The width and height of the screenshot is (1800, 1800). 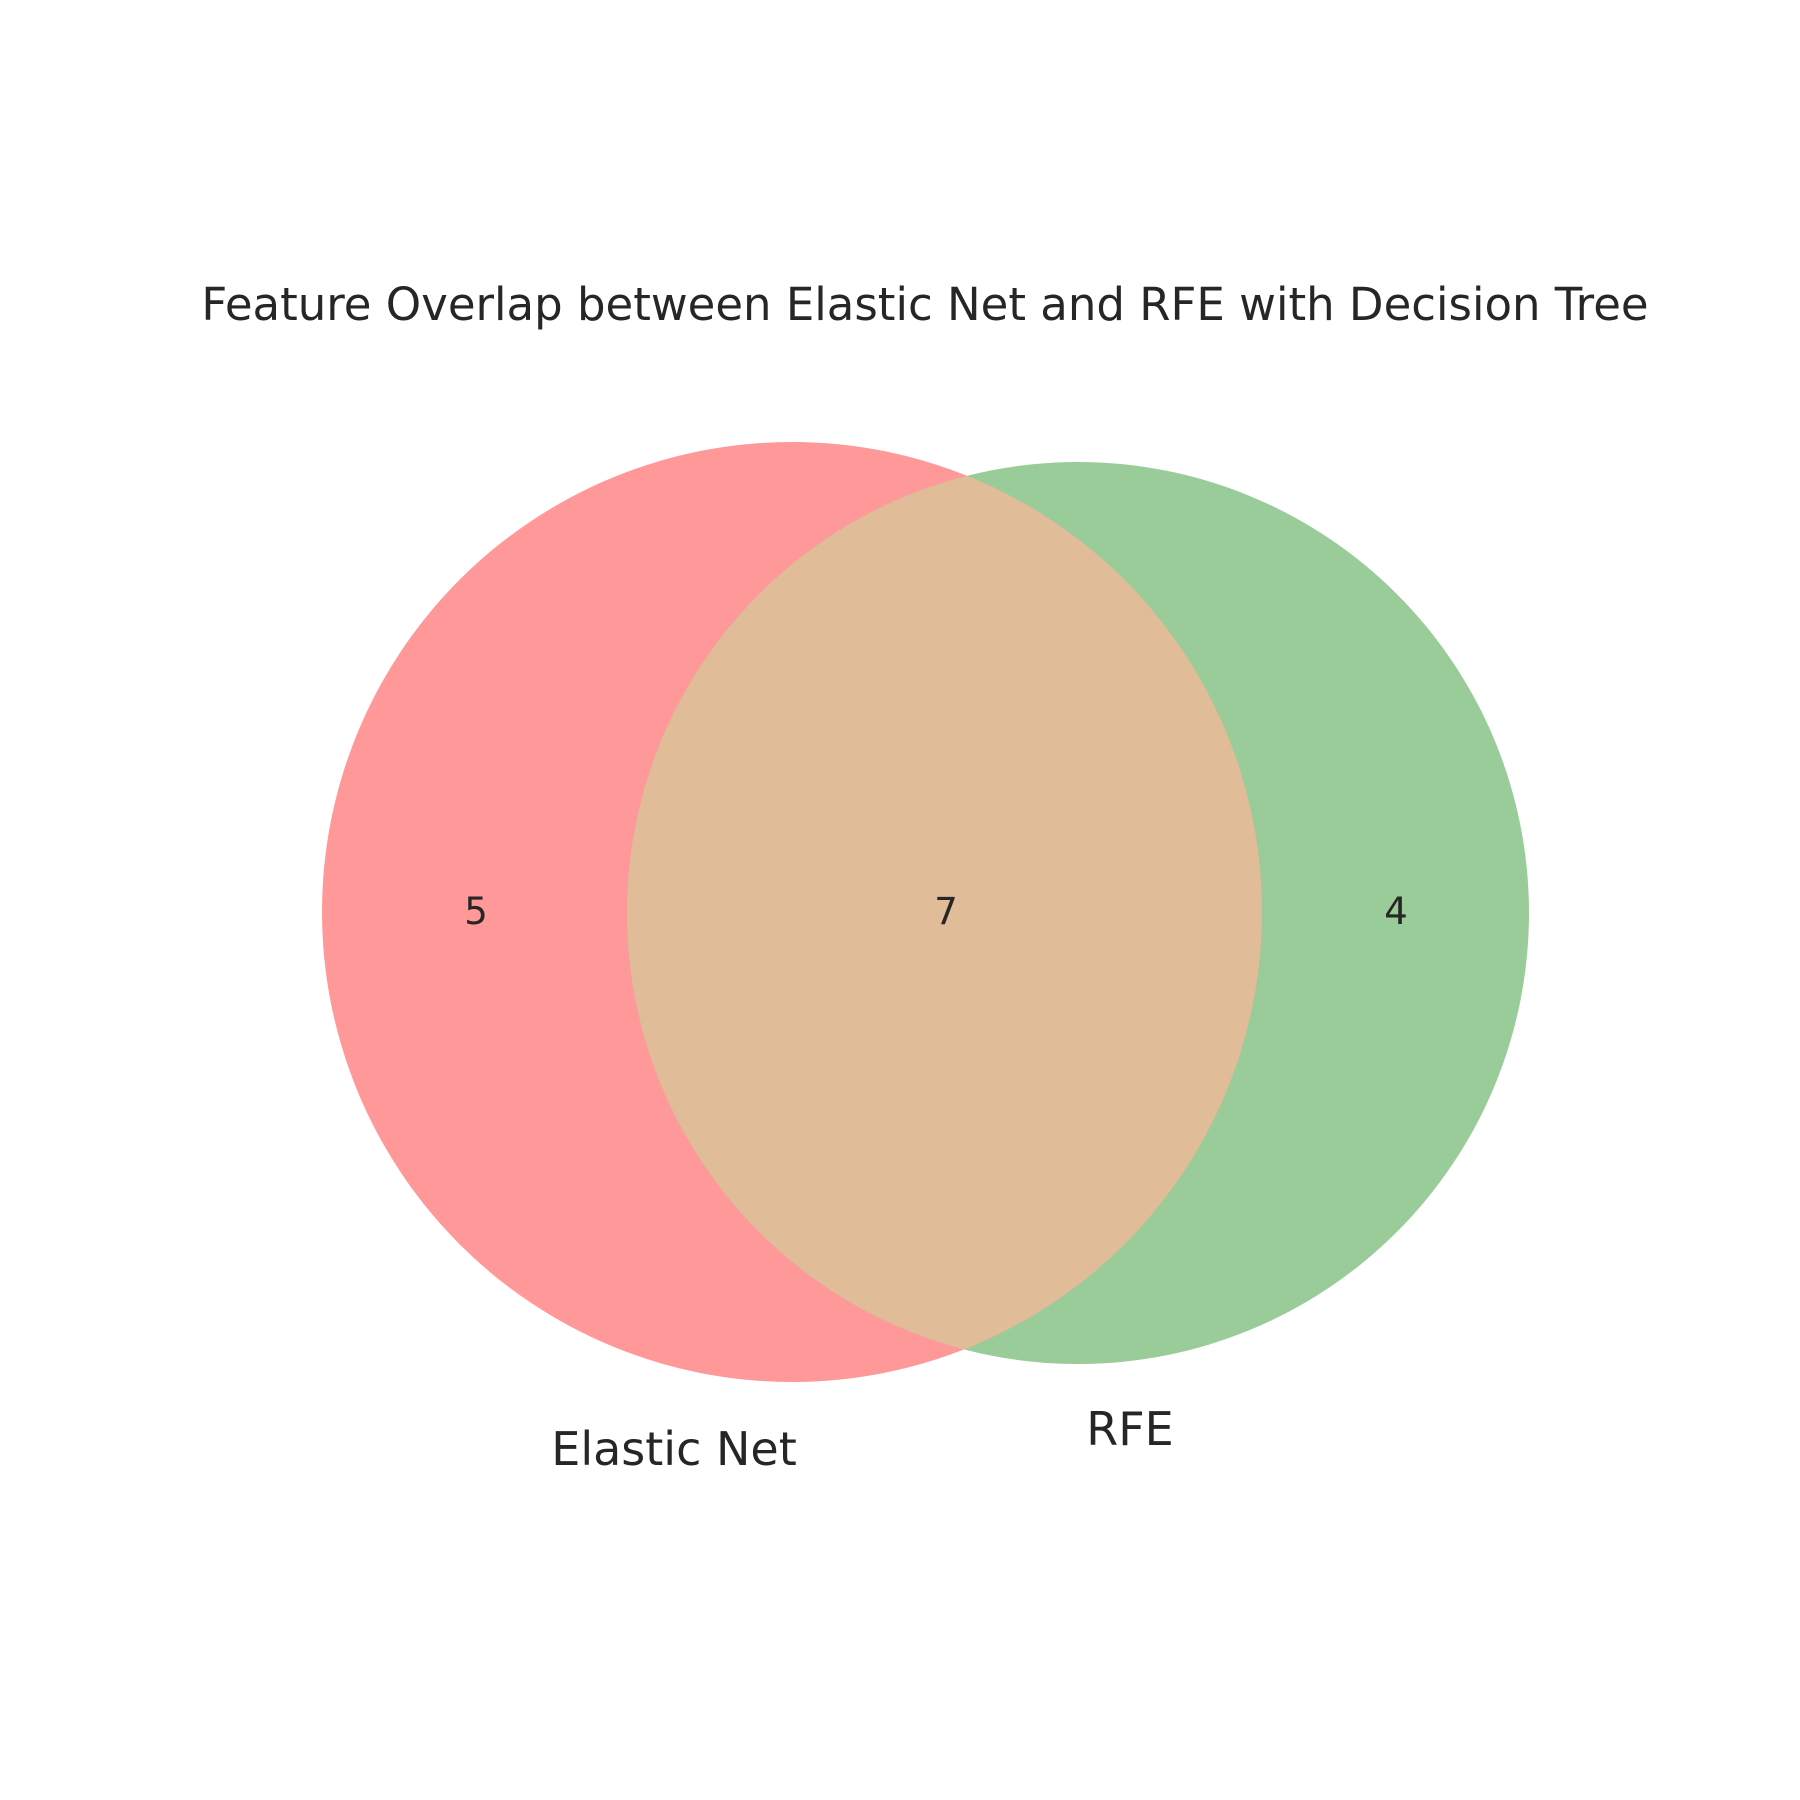 What do you see at coordinates (1396, 911) in the screenshot?
I see `count-rfe-only: 4` at bounding box center [1396, 911].